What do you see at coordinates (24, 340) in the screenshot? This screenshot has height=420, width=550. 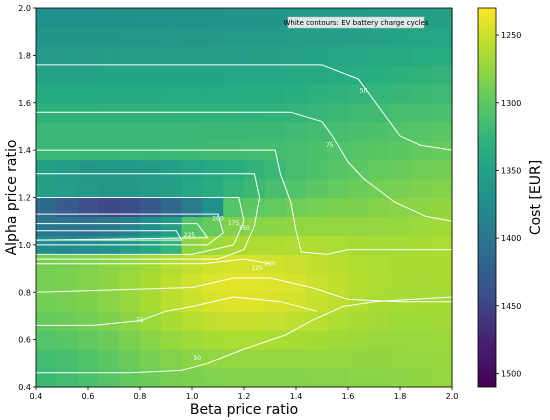 I see `y-tick-label: 0.6` at bounding box center [24, 340].